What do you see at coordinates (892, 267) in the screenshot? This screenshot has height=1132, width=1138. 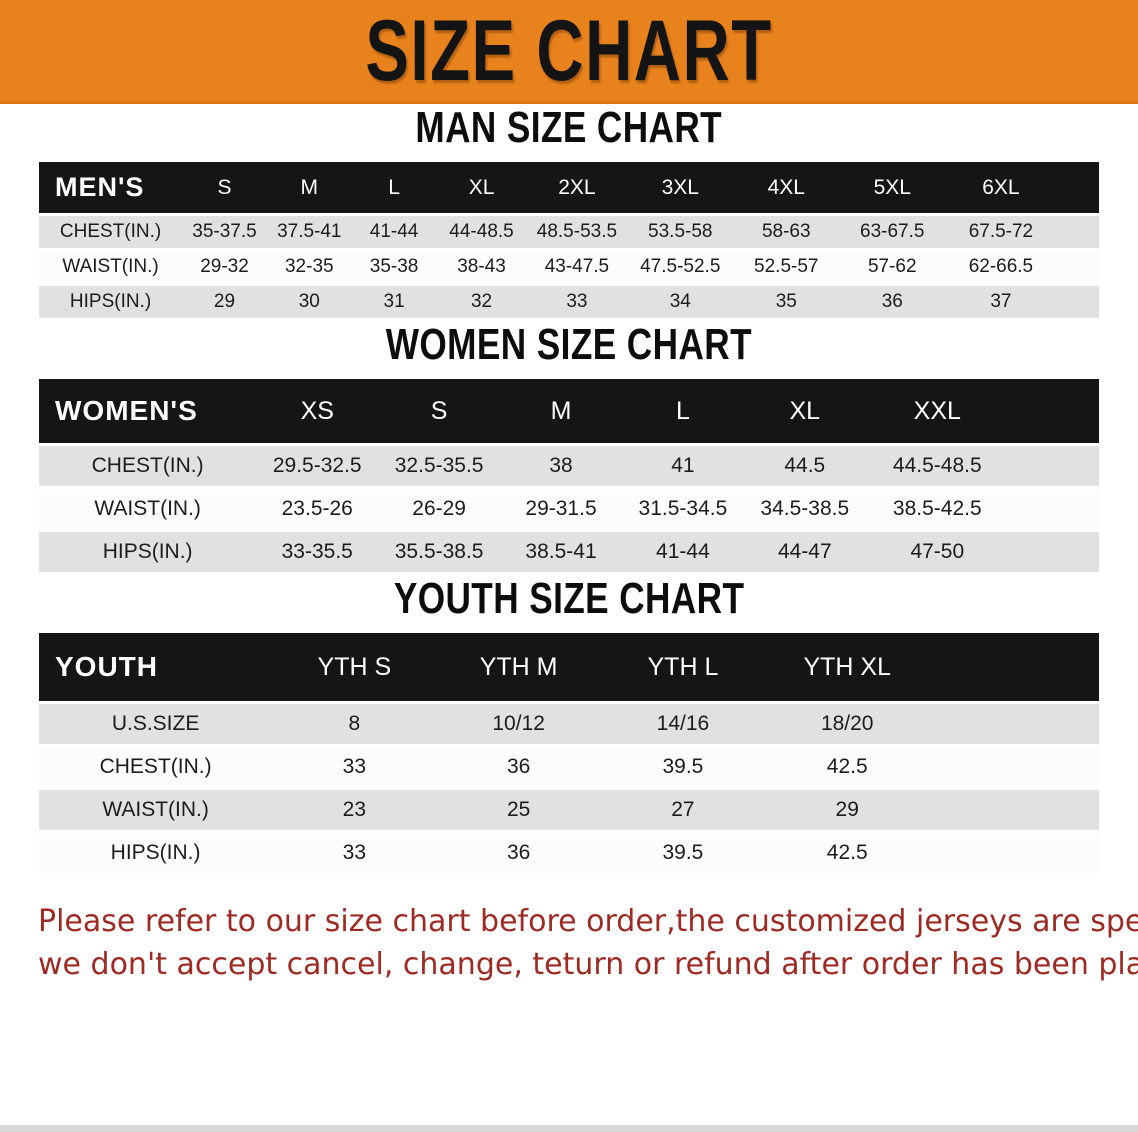 I see `size-value: 57-62` at bounding box center [892, 267].